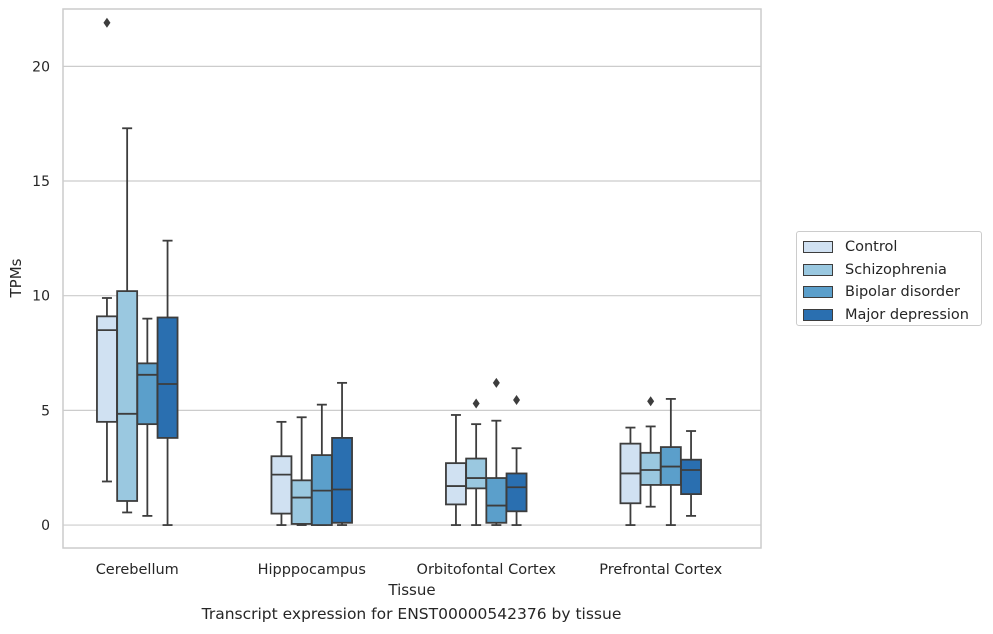 The width and height of the screenshot is (993, 634). Describe the element at coordinates (312, 570) in the screenshot. I see `x-tick-label-hipppocampus: Hipppocampus` at that location.